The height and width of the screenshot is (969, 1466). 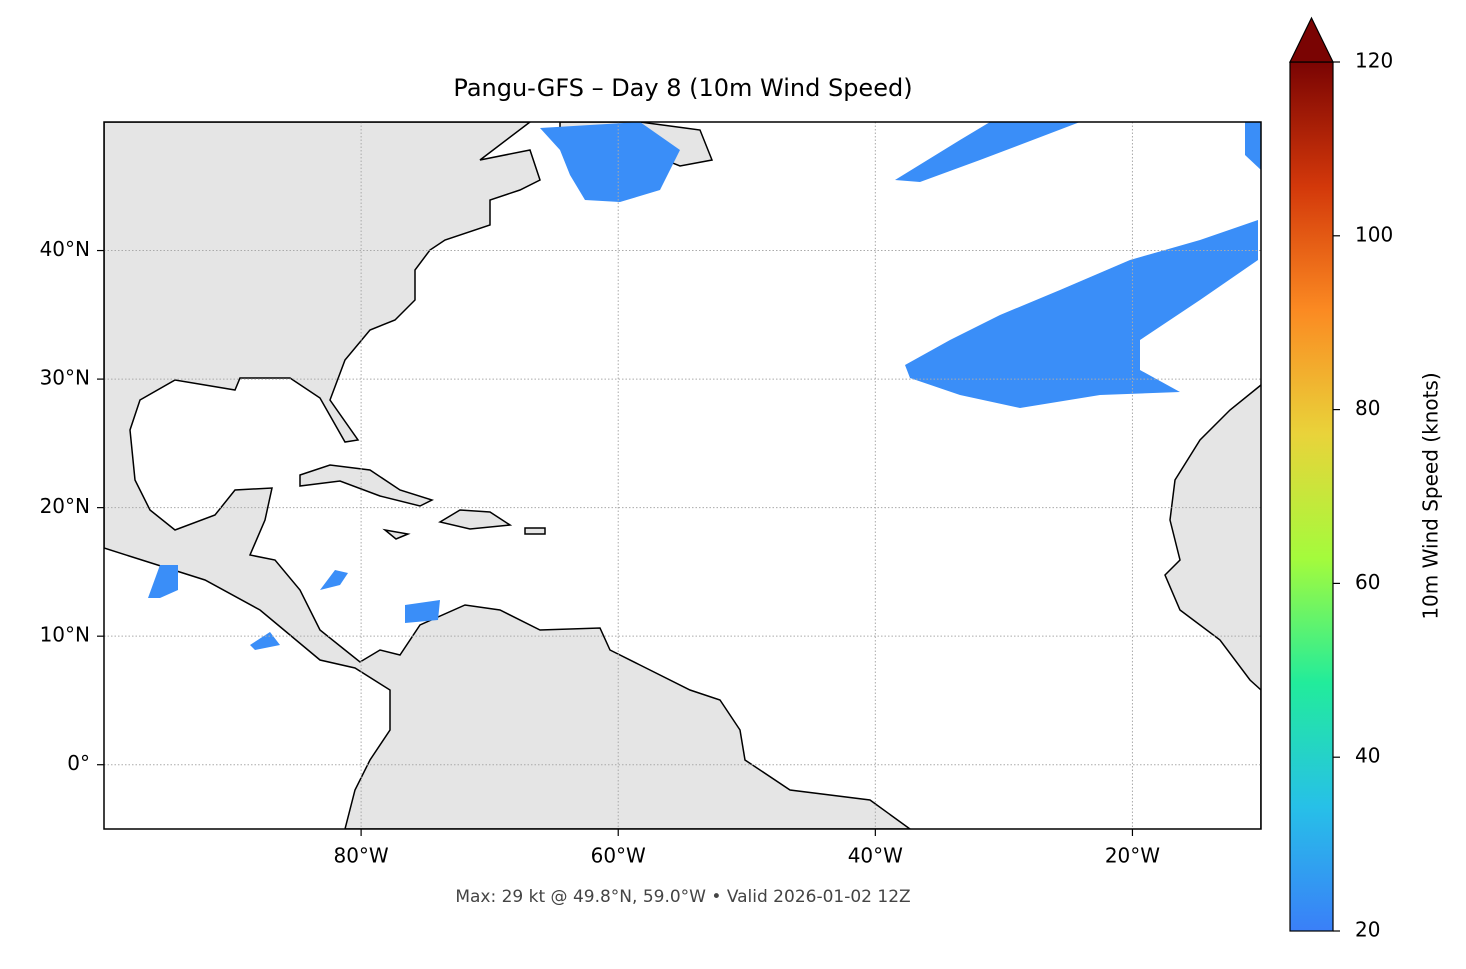 What do you see at coordinates (65, 506) in the screenshot?
I see `y-tick-label: 20°N` at bounding box center [65, 506].